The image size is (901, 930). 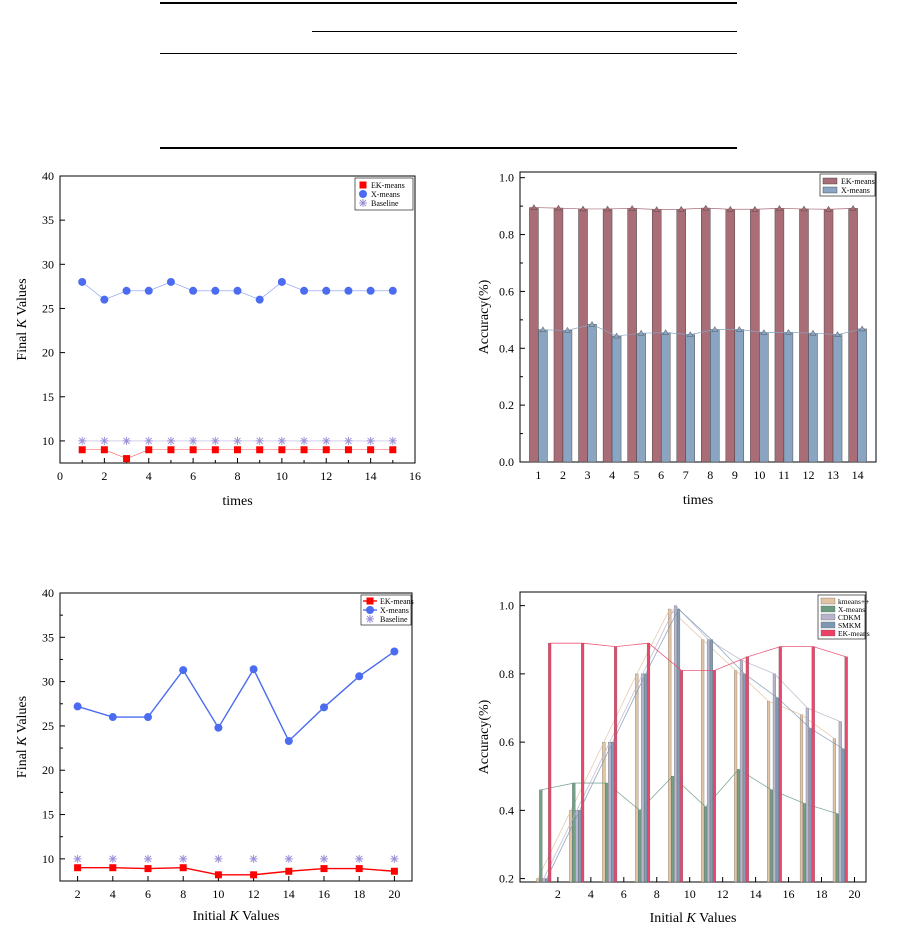 What do you see at coordinates (218, 894) in the screenshot?
I see `x-tick-label: 10` at bounding box center [218, 894].